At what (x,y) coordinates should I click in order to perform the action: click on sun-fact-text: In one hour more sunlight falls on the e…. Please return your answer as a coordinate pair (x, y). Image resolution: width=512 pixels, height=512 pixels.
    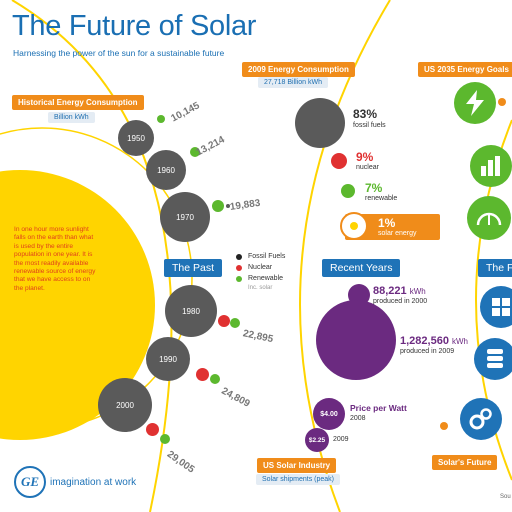
    Looking at the image, I should click on (55, 259).